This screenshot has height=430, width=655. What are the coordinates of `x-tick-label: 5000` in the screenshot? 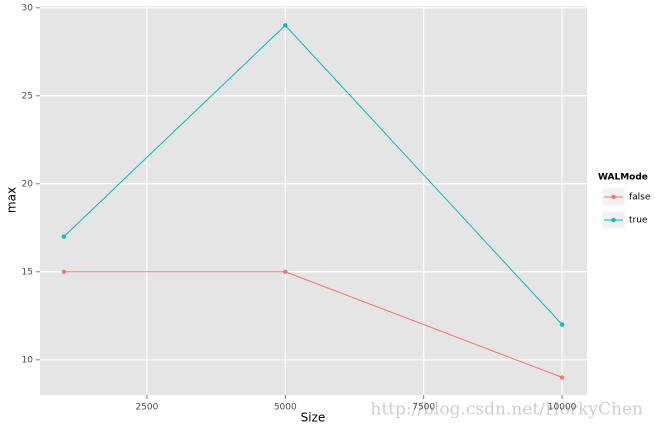 It's located at (285, 408).